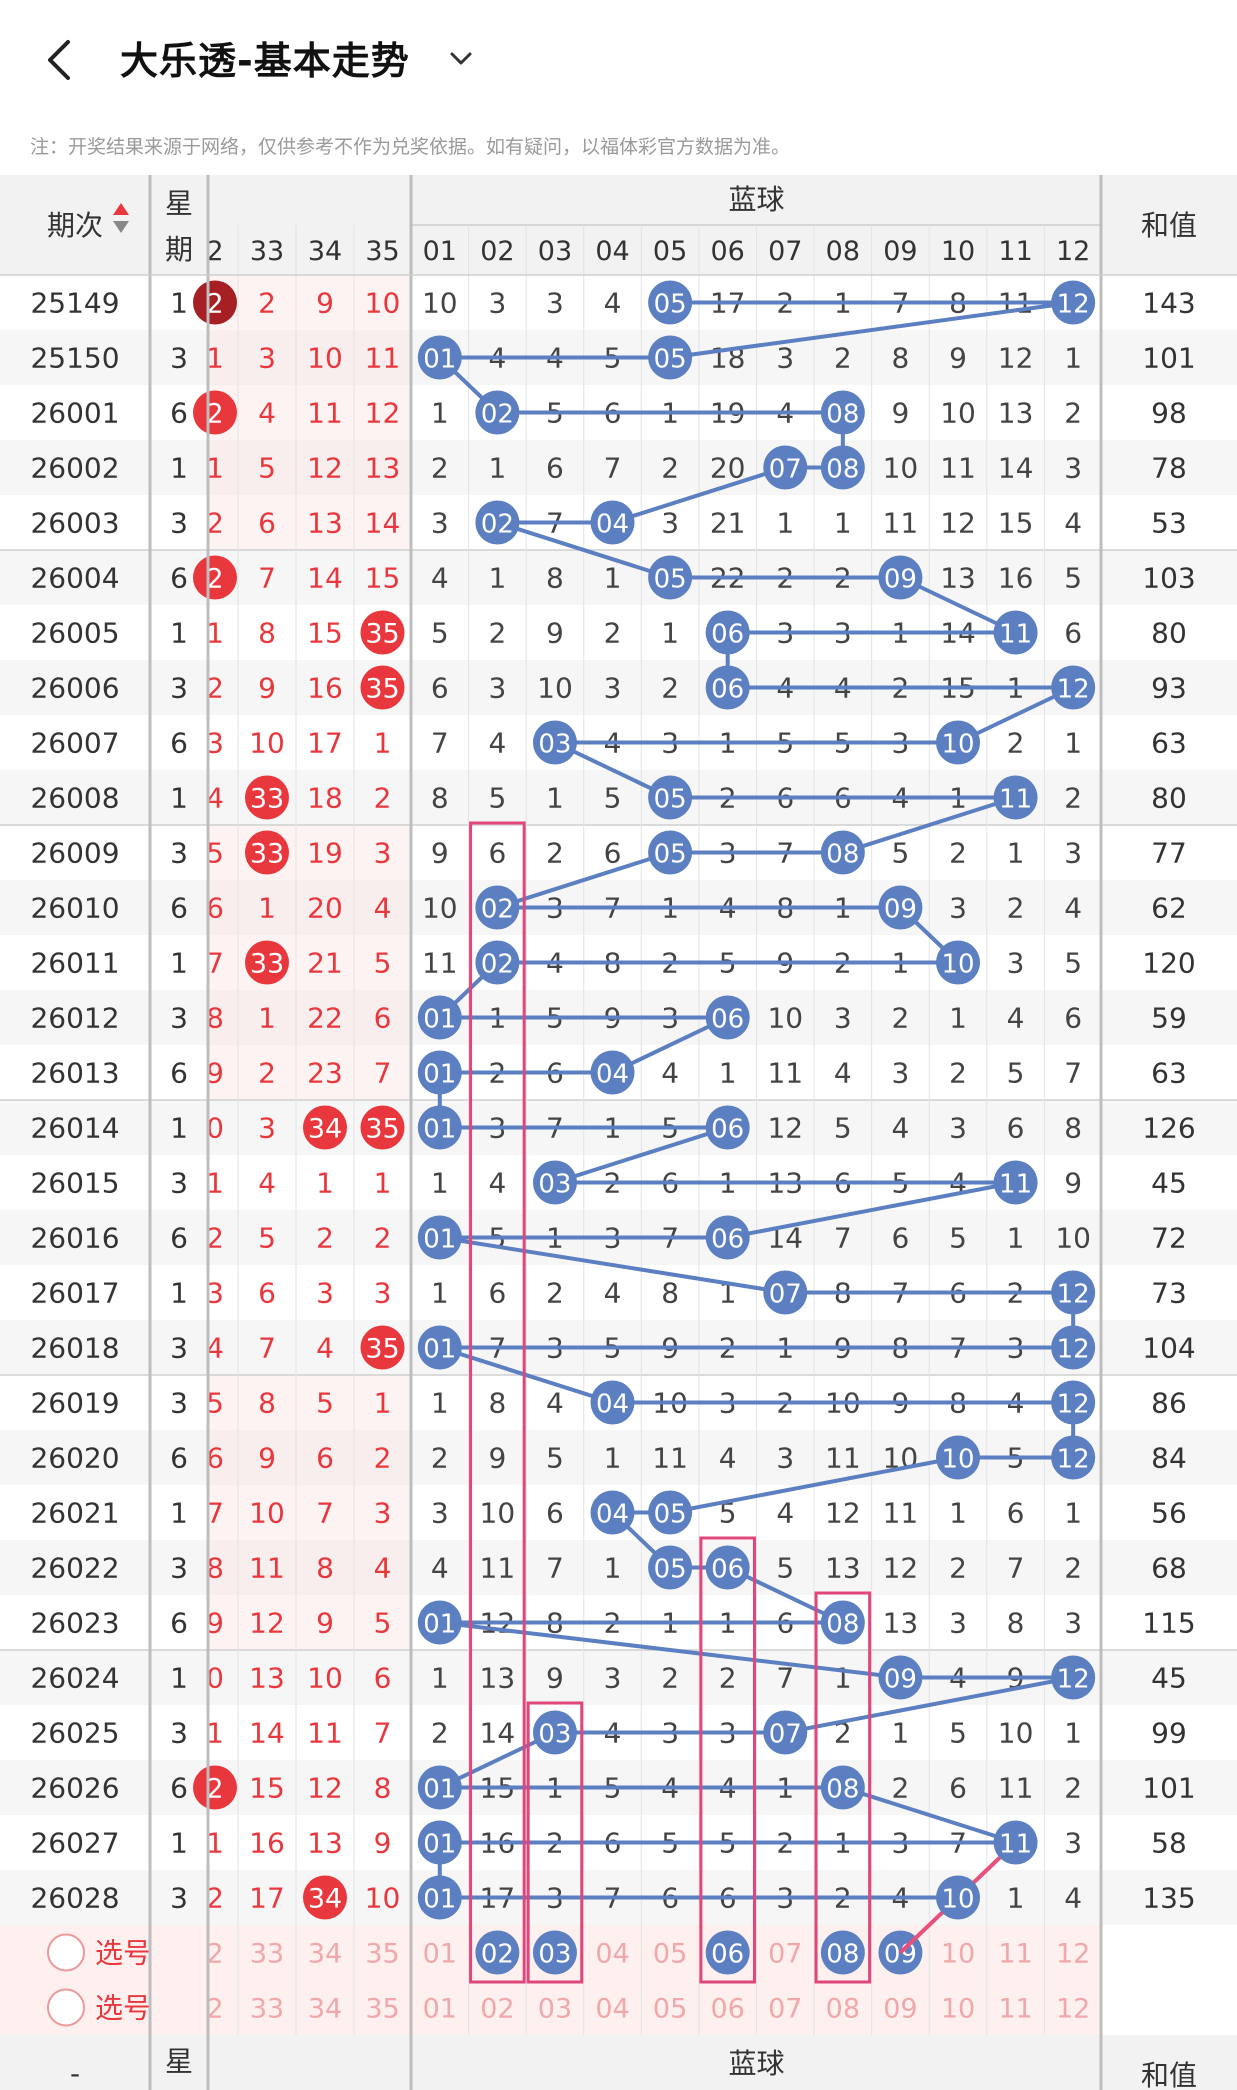 The height and width of the screenshot is (2090, 1237). What do you see at coordinates (382, 687) in the screenshot?
I see `red-ball` at bounding box center [382, 687].